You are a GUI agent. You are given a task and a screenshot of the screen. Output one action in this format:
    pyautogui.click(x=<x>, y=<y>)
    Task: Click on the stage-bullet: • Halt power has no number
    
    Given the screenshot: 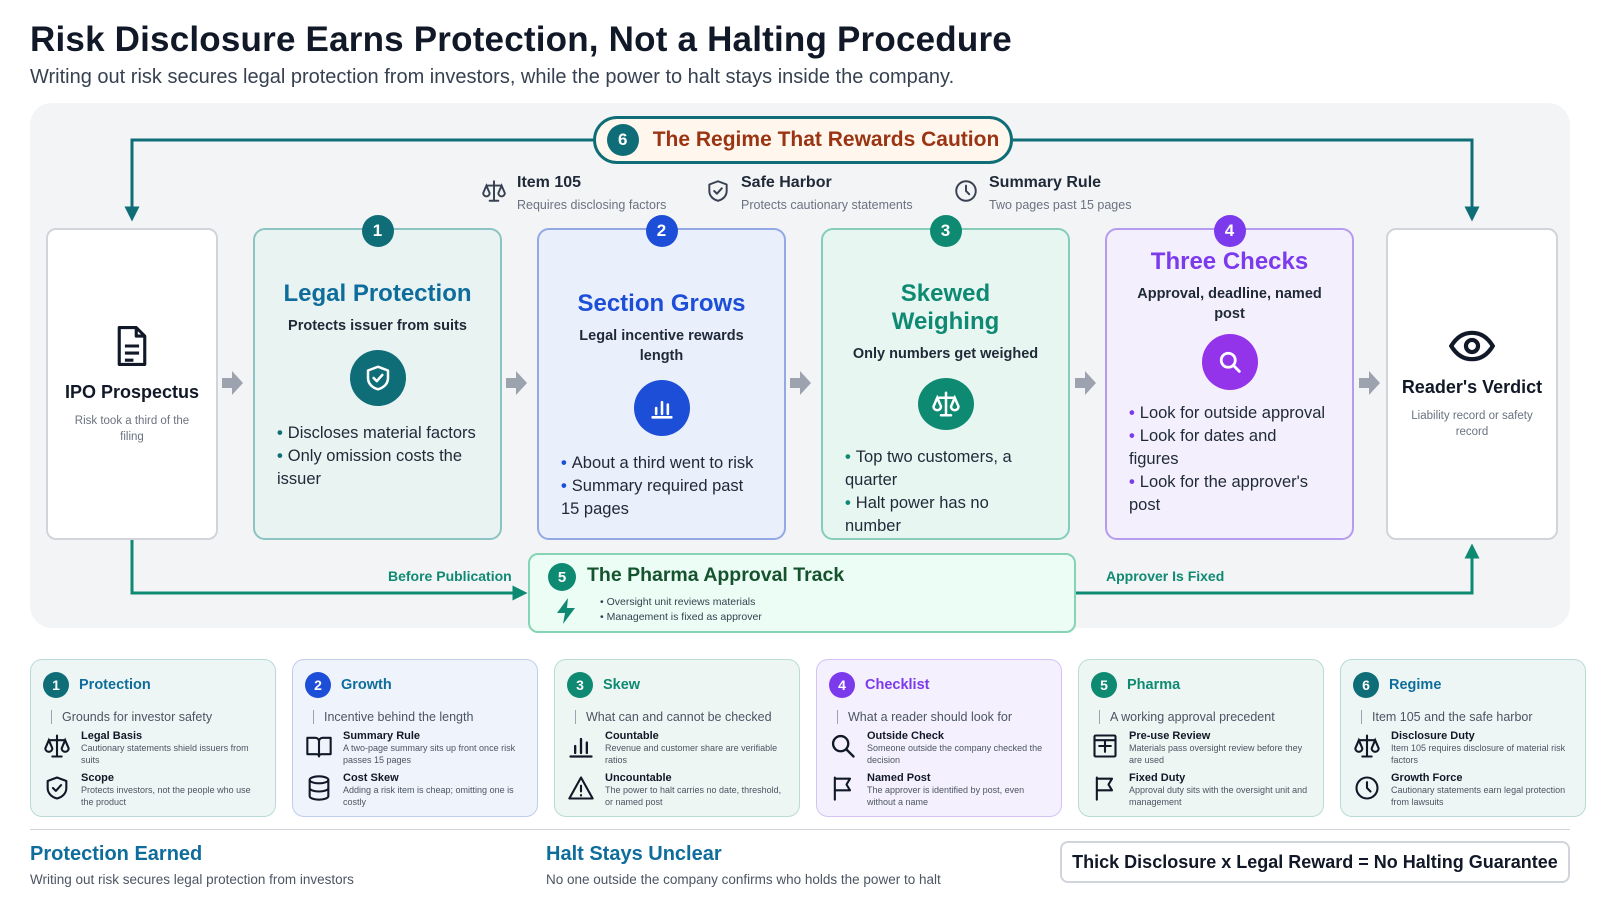 What is the action you would take?
    pyautogui.click(x=917, y=514)
    